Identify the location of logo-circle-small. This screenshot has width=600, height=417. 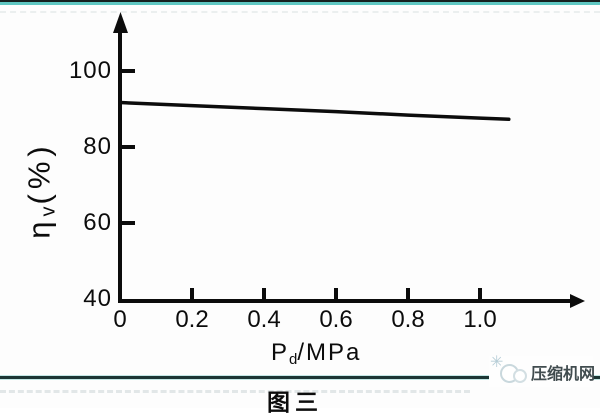
(520, 376).